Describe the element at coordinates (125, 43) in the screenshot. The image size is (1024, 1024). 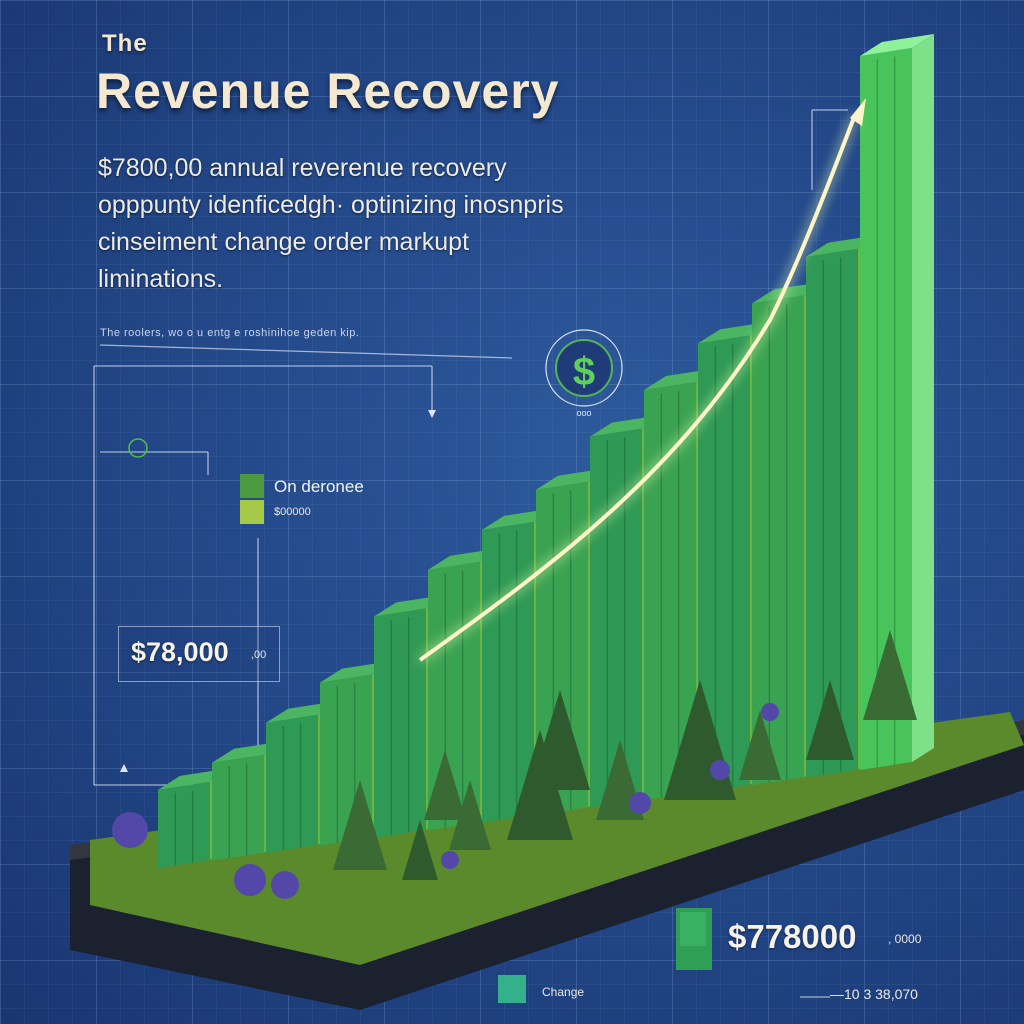
I see `chart-pretitle: The` at that location.